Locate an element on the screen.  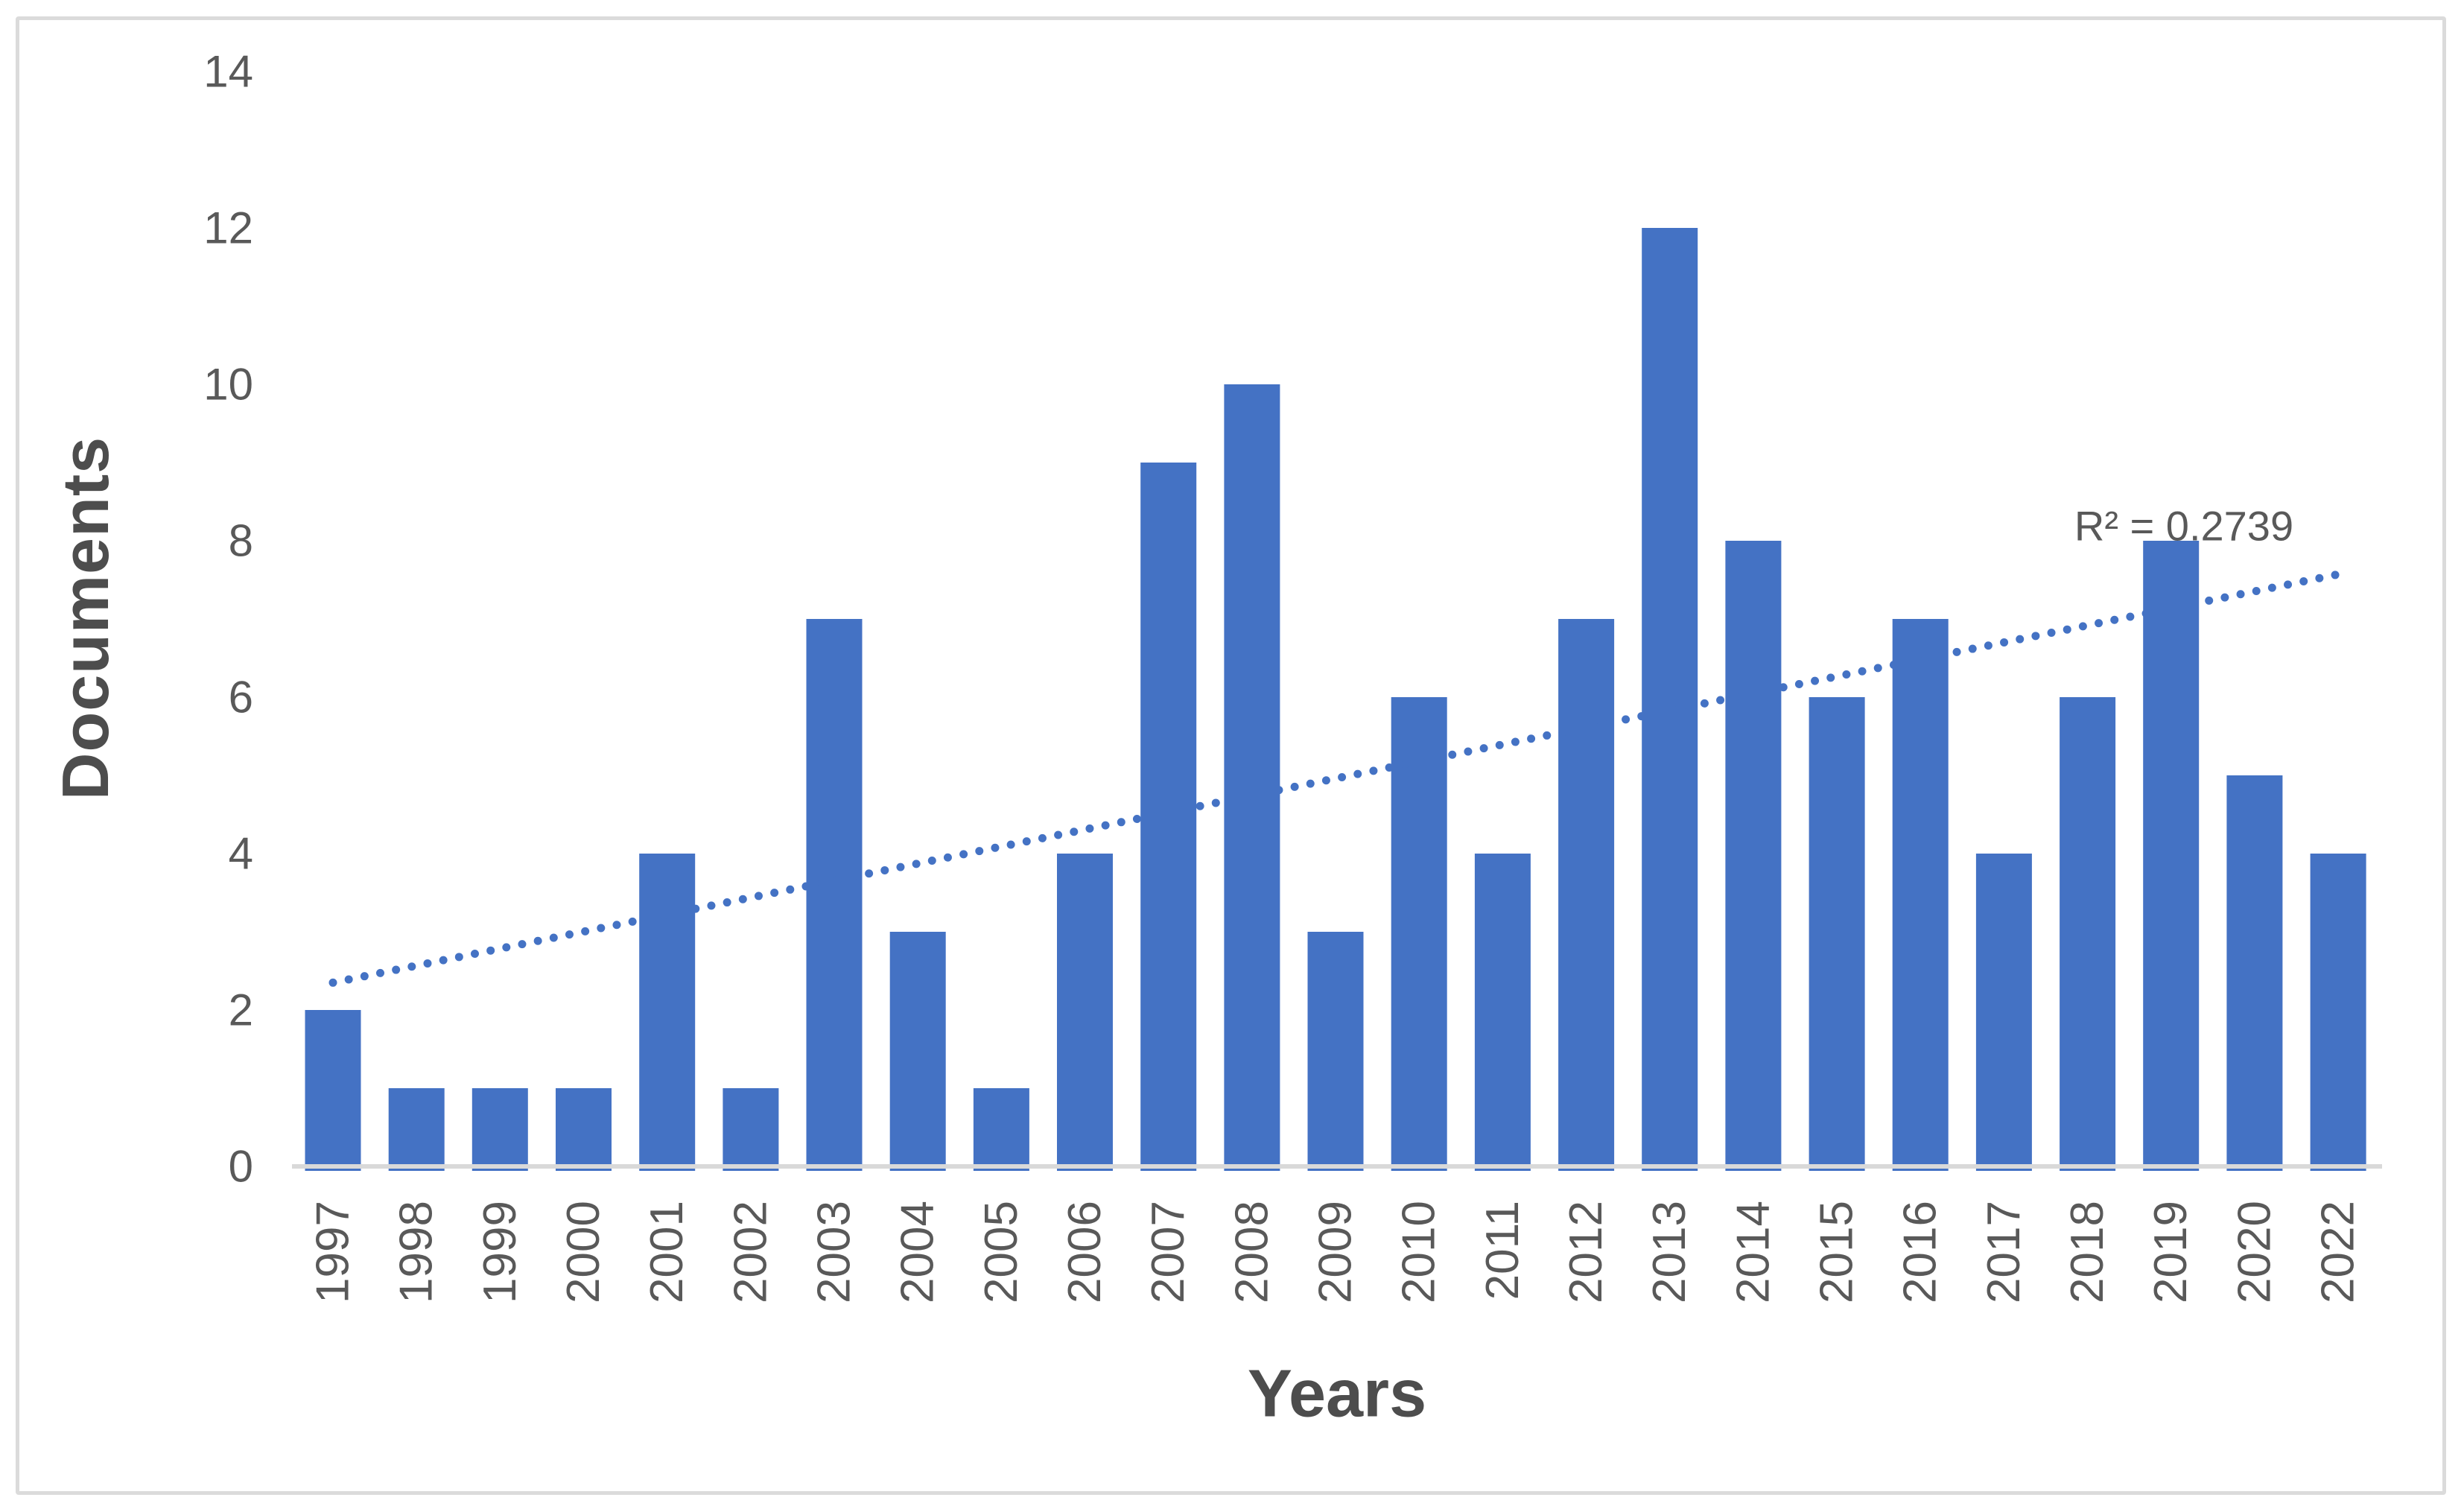
y-tick-label: 2 is located at coordinates (241, 1010).